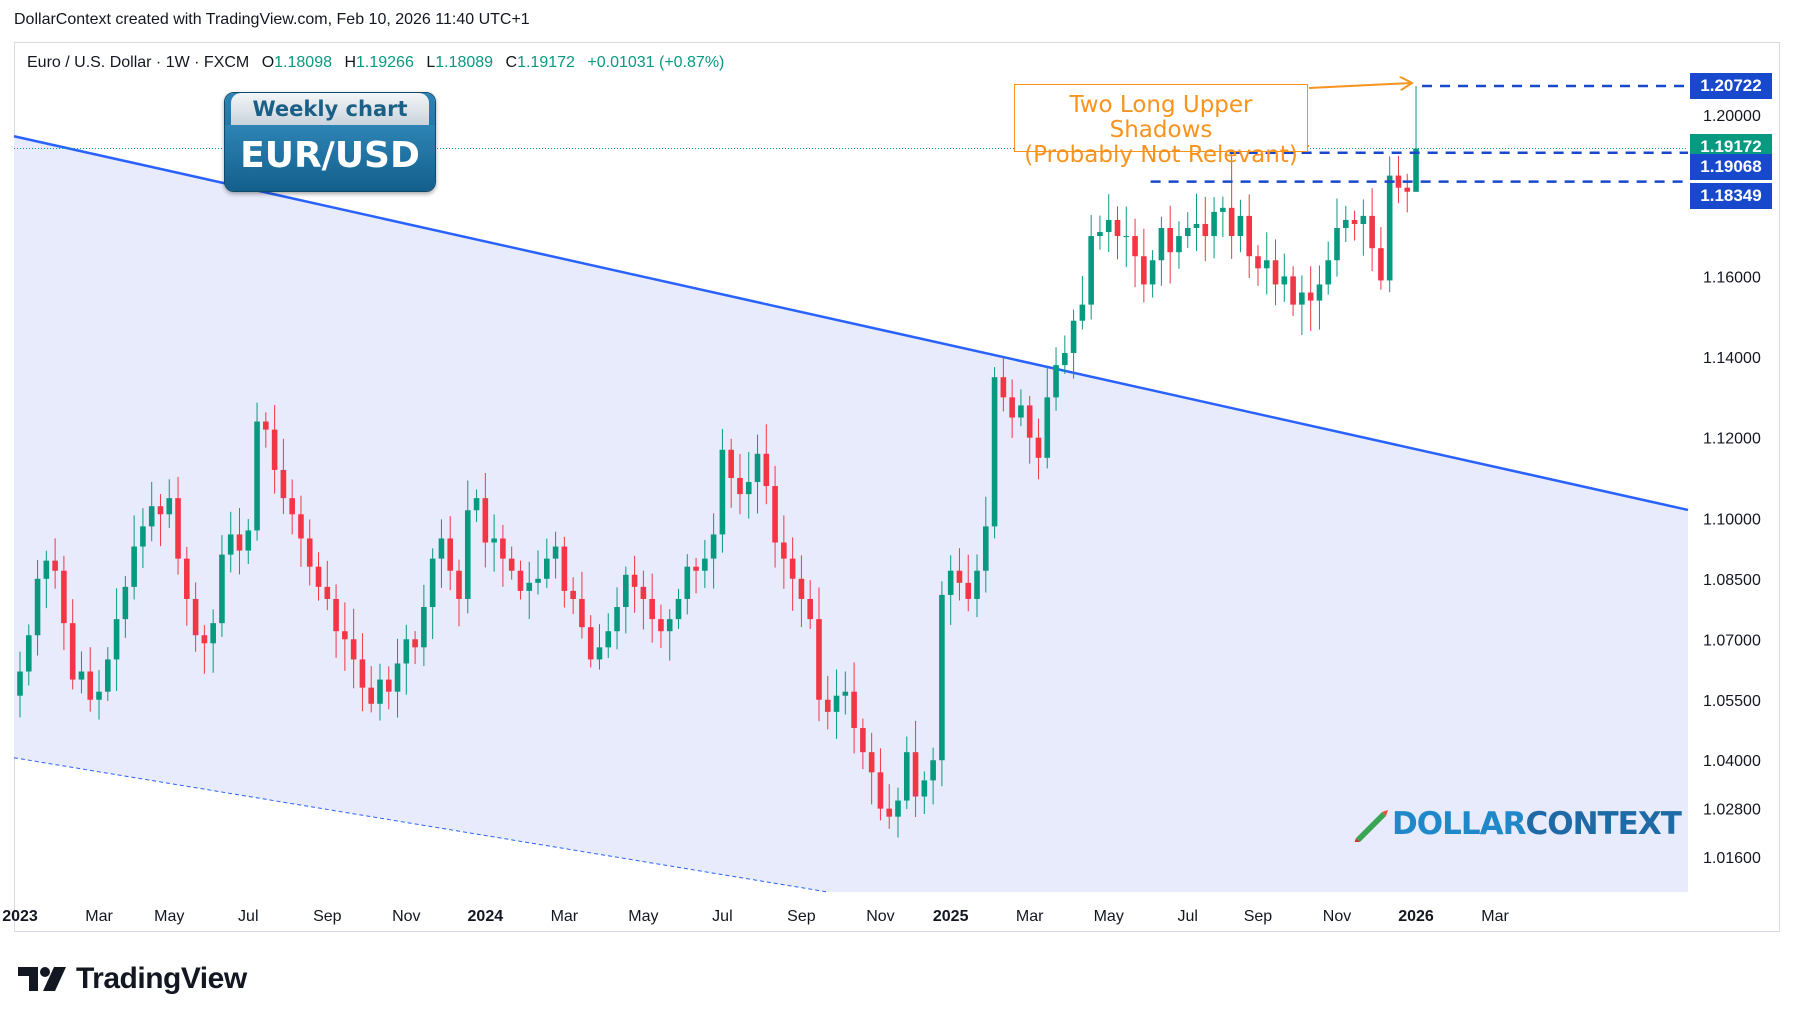 The width and height of the screenshot is (1793, 1025). I want to click on y-tick-label: 1.04000, so click(1732, 761).